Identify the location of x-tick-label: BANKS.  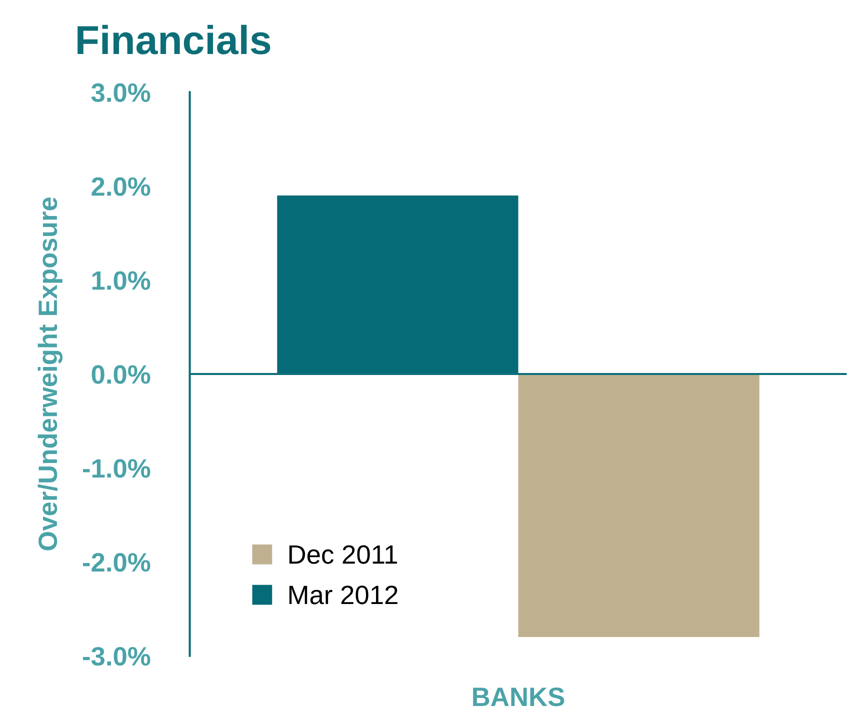
(518, 697).